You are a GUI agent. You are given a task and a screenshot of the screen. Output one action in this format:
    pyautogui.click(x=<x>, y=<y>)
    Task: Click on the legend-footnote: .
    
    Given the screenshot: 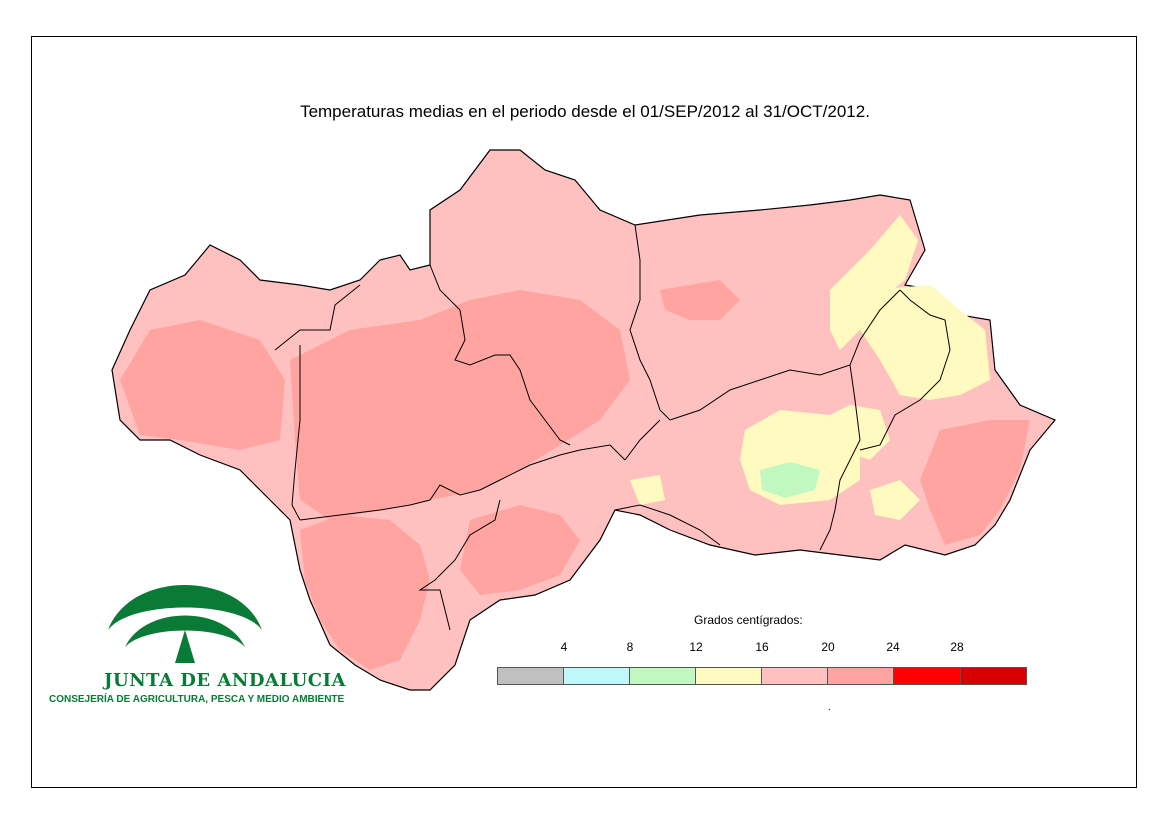 What is the action you would take?
    pyautogui.click(x=829, y=707)
    